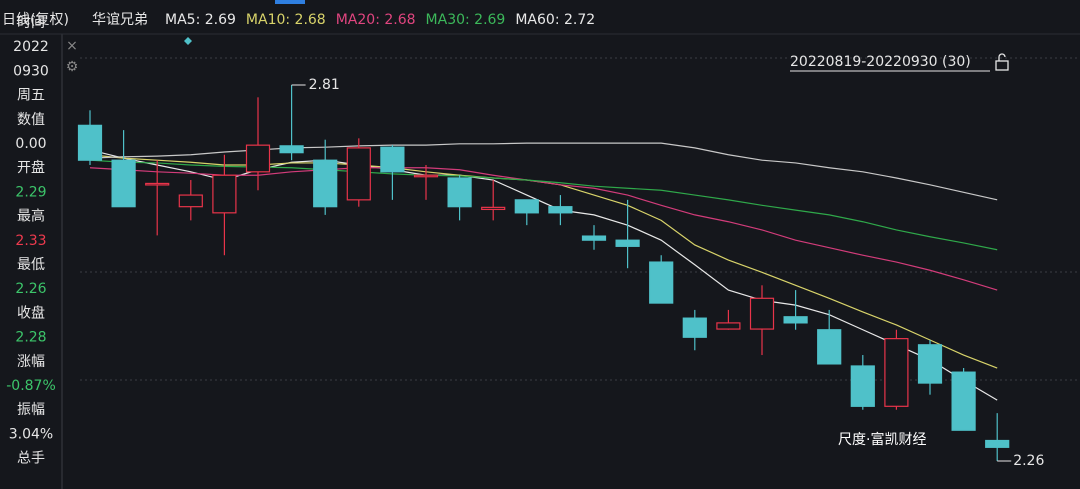  Describe the element at coordinates (376, 20) in the screenshot. I see `ma-label: MA20: 2.68` at that location.